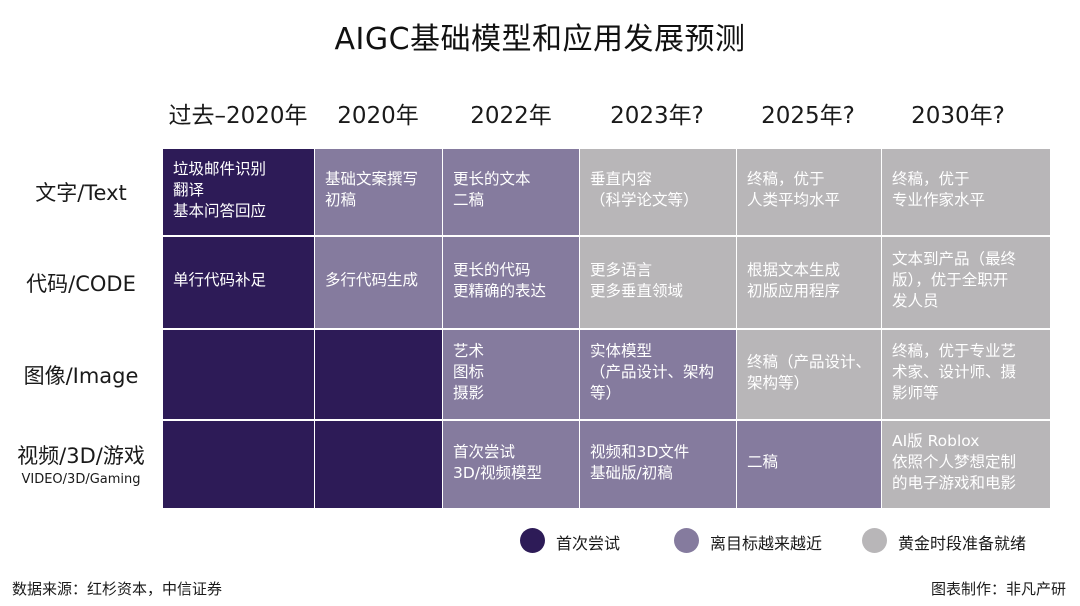 This screenshot has width=1080, height=606. I want to click on table-cell: 垂直内容 （科学论文等）, so click(658, 192).